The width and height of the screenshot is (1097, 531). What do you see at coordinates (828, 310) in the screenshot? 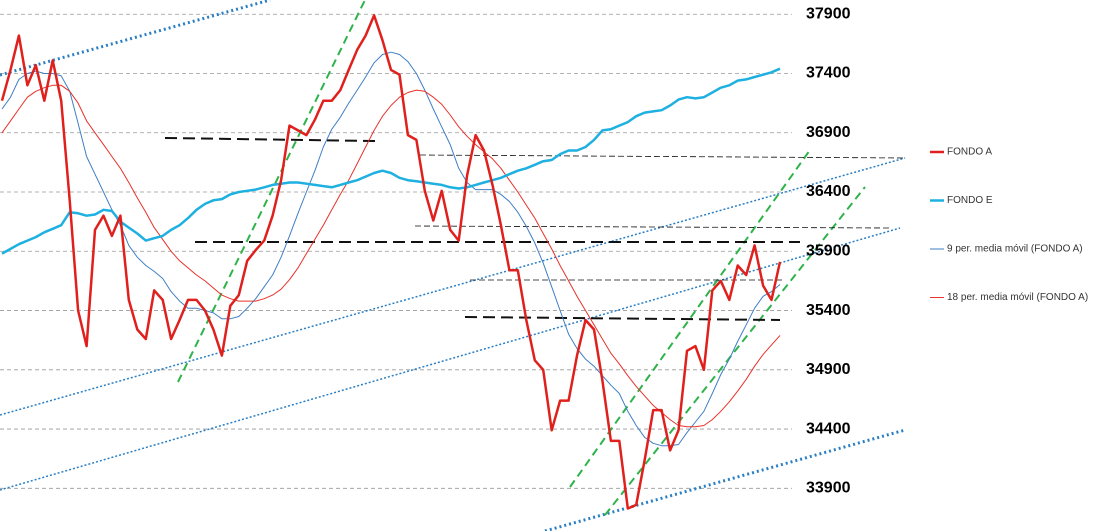
I see `y-tick-label: 35400` at bounding box center [828, 310].